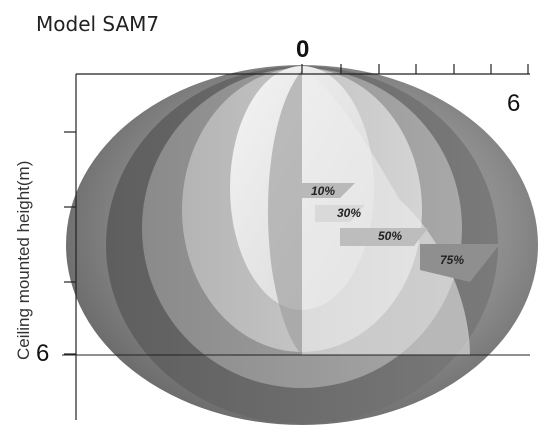 This screenshot has height=428, width=538. What do you see at coordinates (452, 260) in the screenshot?
I see `zone-label-75: 75%` at bounding box center [452, 260].